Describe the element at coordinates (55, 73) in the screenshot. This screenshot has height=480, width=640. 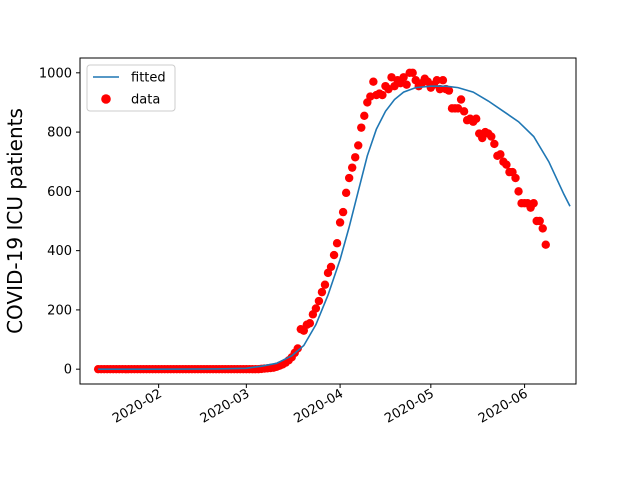
I see `y-tick-label: 1000` at that location.